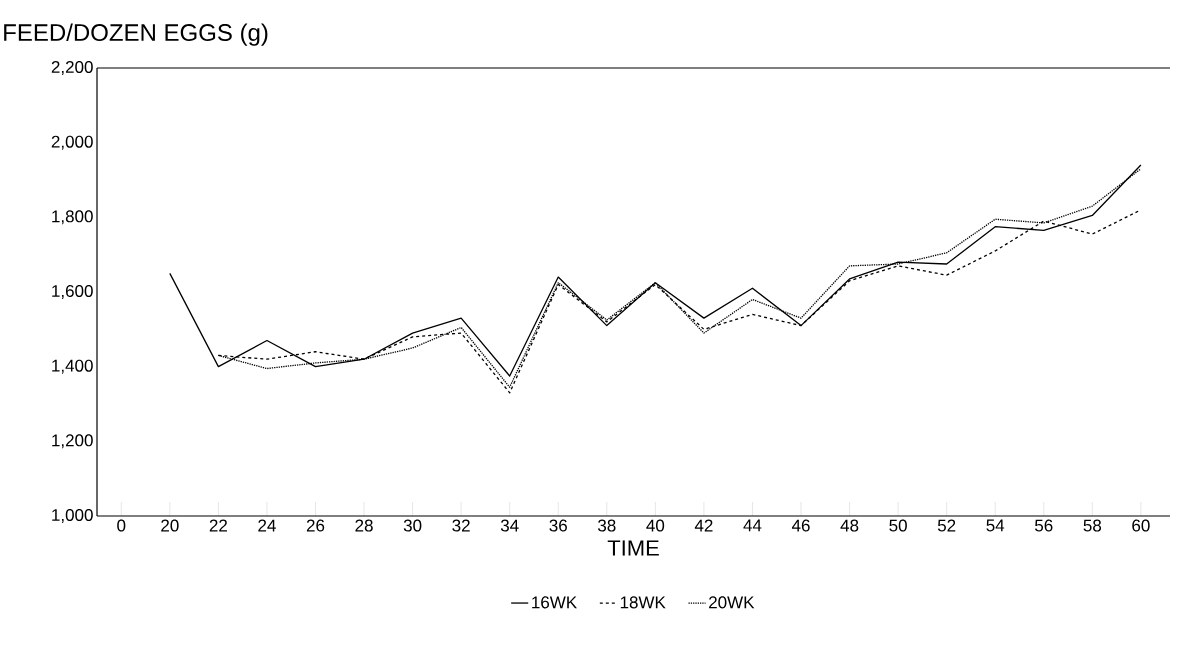 The width and height of the screenshot is (1177, 654). Describe the element at coordinates (72, 366) in the screenshot. I see `y-tick-label: 1,400` at that location.